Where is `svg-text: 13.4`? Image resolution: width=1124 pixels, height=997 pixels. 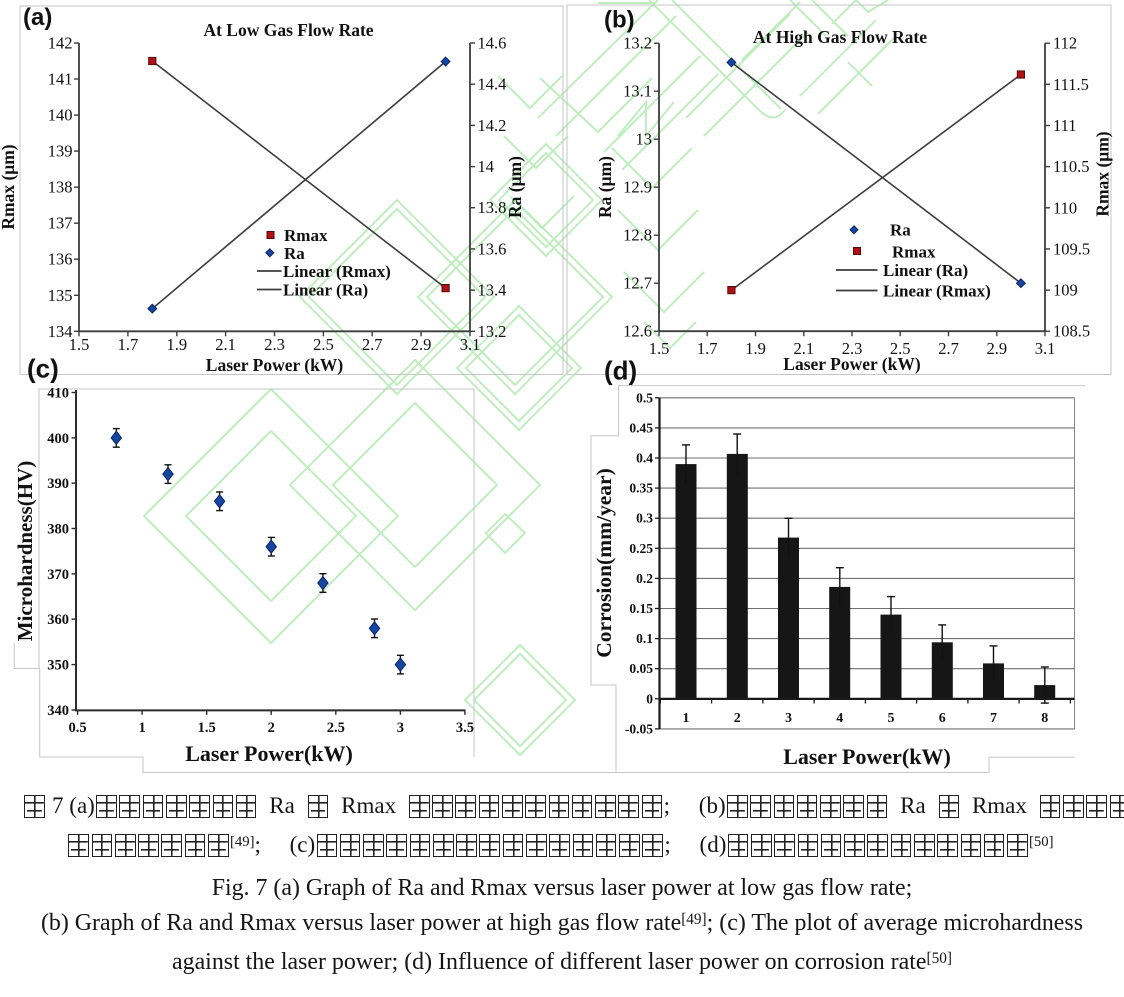 svg-text: 13.4 is located at coordinates (492, 290).